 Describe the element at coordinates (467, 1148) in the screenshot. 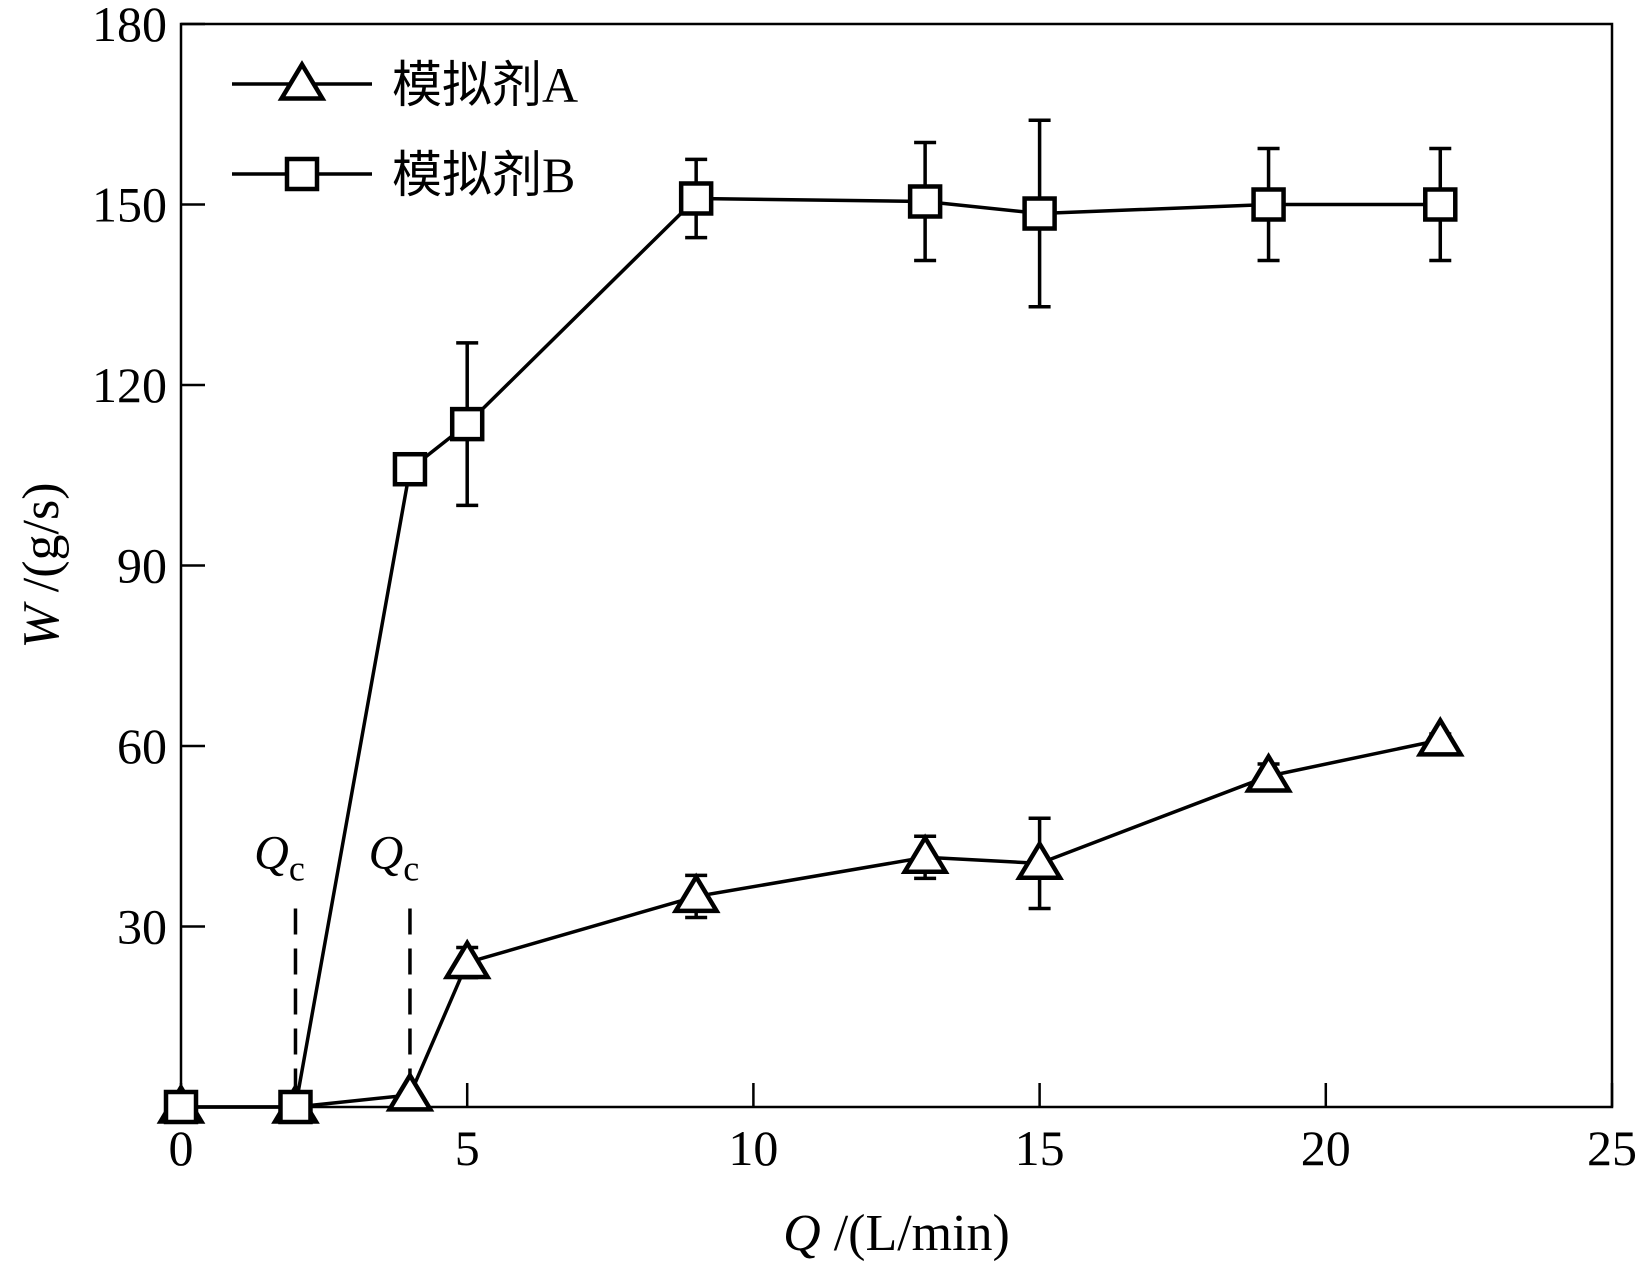

I see `x-tick-label: 5` at that location.